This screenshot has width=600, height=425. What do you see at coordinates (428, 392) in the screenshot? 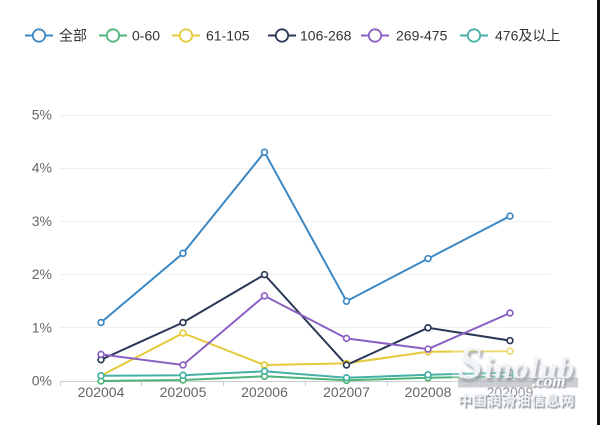
I see `svg-text: 202008` at bounding box center [428, 392].